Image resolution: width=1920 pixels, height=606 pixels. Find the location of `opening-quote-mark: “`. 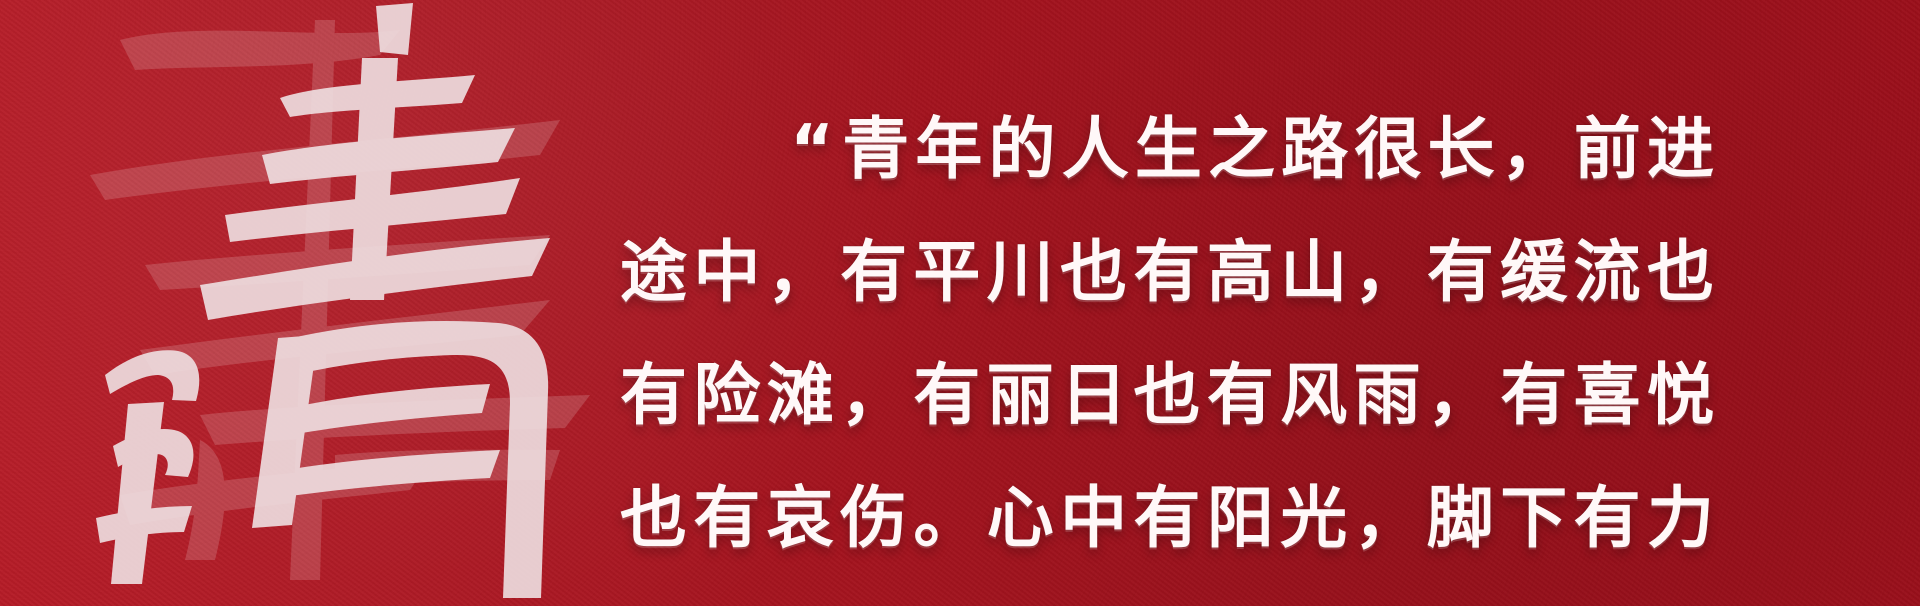

opening-quote-mark: “ is located at coordinates (813, 149).